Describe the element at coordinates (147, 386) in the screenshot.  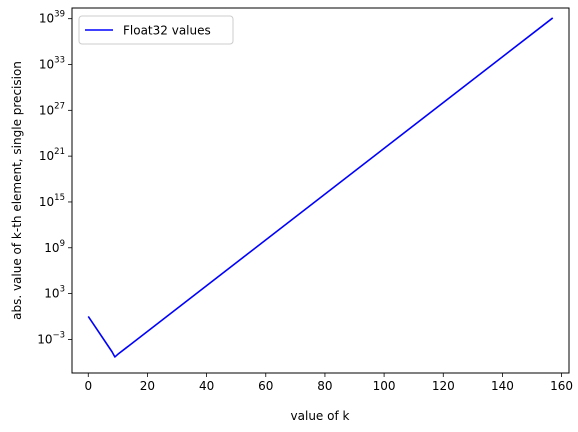
I see `x-tick-label: 20` at that location.